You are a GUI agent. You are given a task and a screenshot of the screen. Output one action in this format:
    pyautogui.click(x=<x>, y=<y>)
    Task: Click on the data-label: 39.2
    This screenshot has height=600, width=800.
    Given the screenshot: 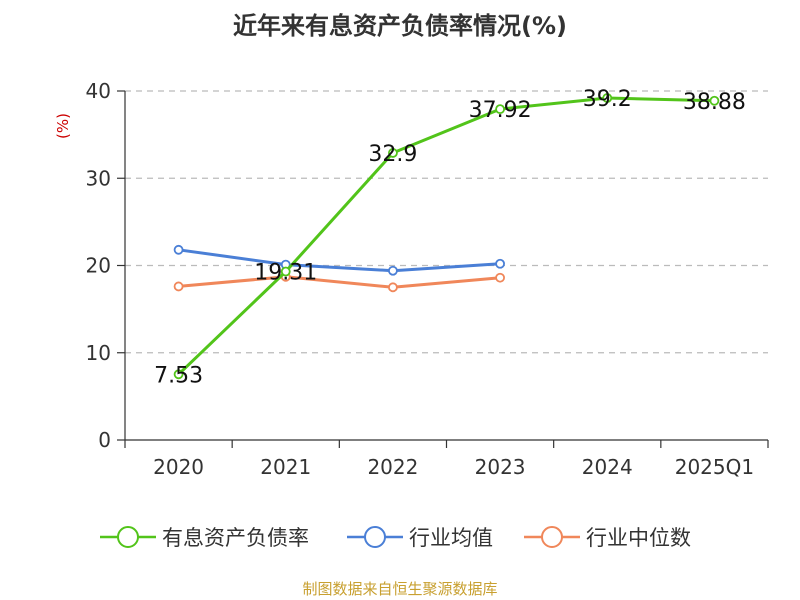 What is the action you would take?
    pyautogui.click(x=607, y=99)
    